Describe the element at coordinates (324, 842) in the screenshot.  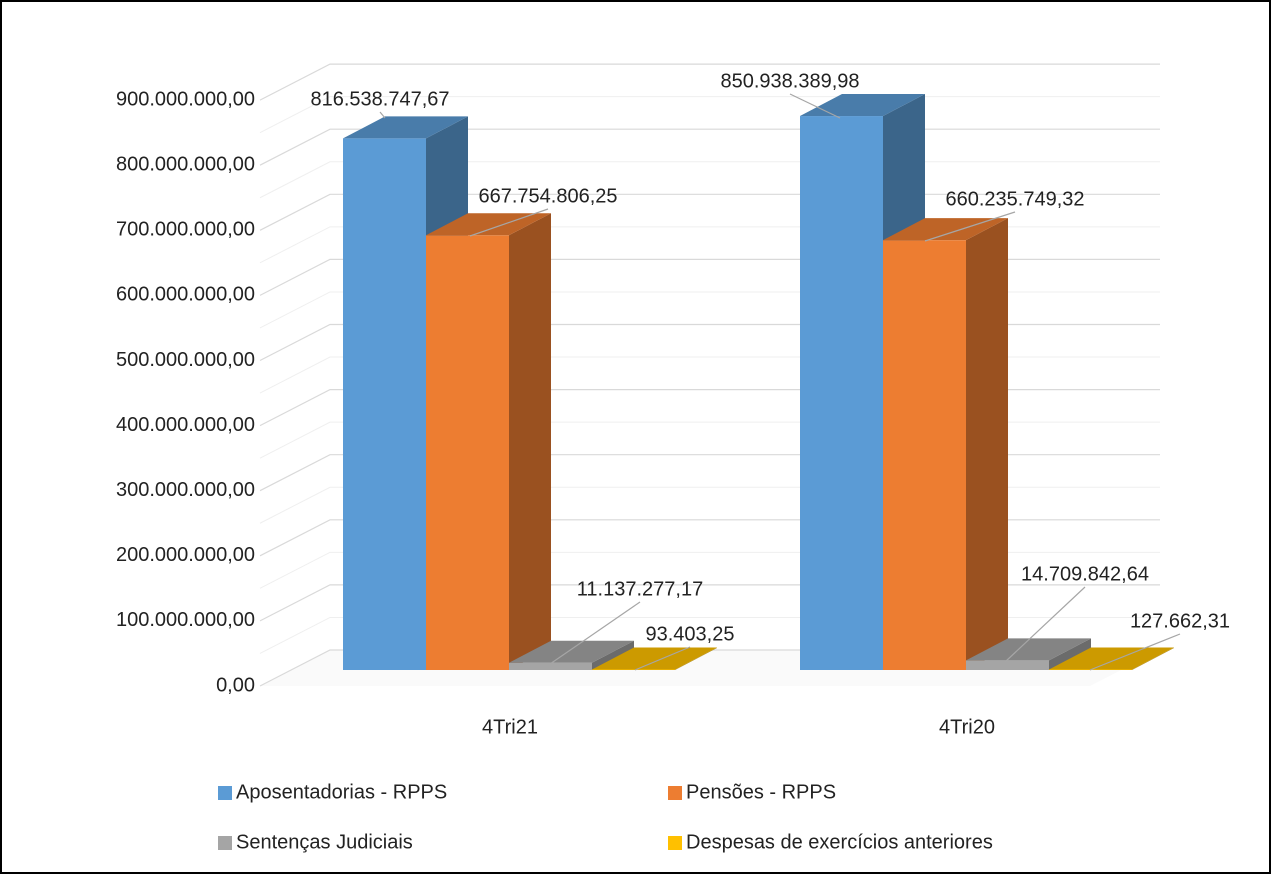
I see `legend-label: Sentenças Judiciais` at that location.